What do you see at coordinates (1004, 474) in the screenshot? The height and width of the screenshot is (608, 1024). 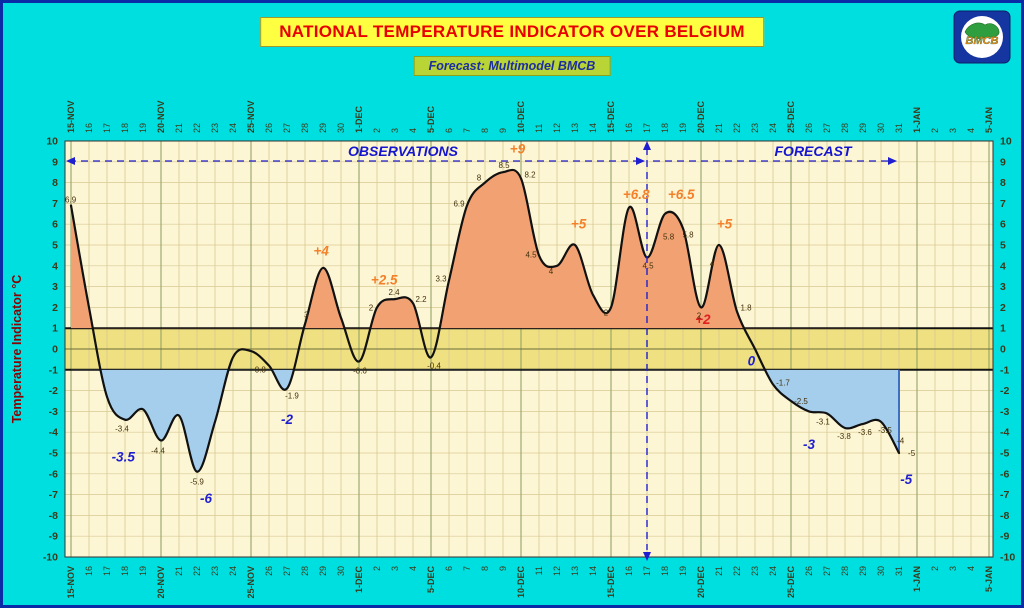 I see `svg-text: -6` at bounding box center [1004, 474].